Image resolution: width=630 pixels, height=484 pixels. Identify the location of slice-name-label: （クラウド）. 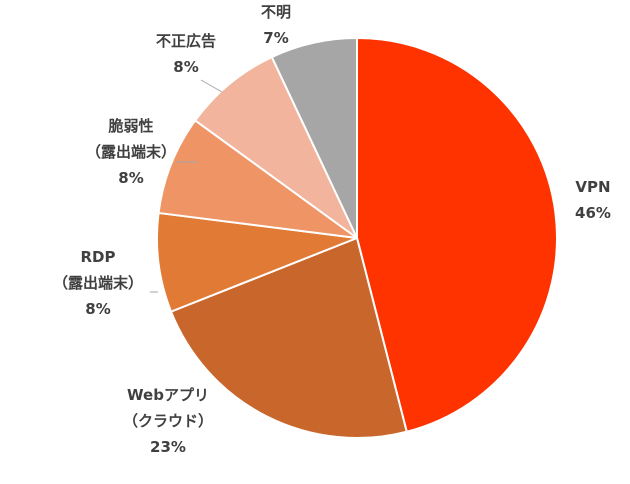
(168, 421).